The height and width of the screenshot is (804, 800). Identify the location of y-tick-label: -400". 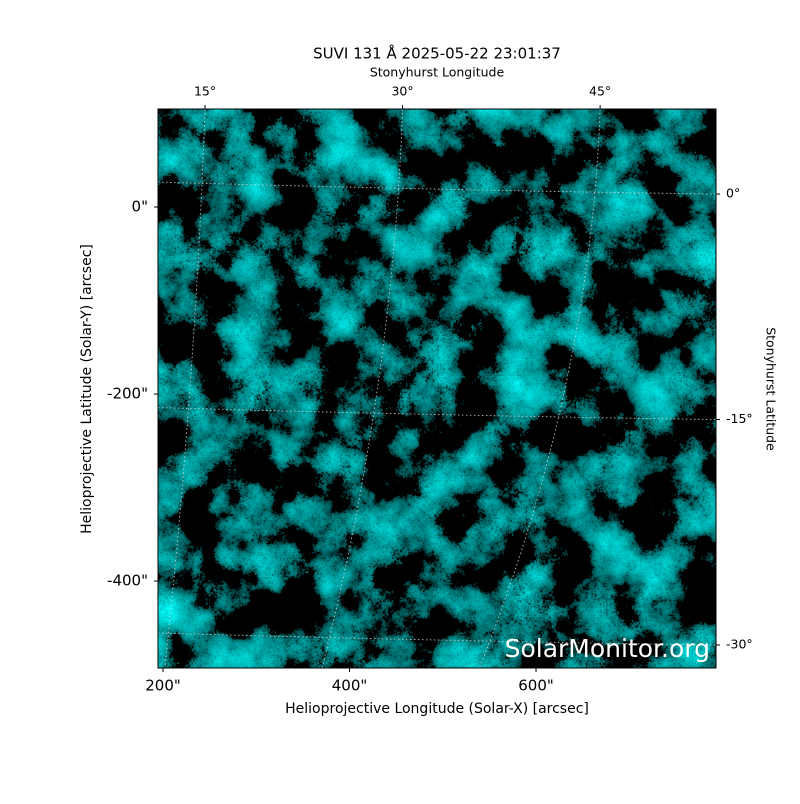
(127, 581).